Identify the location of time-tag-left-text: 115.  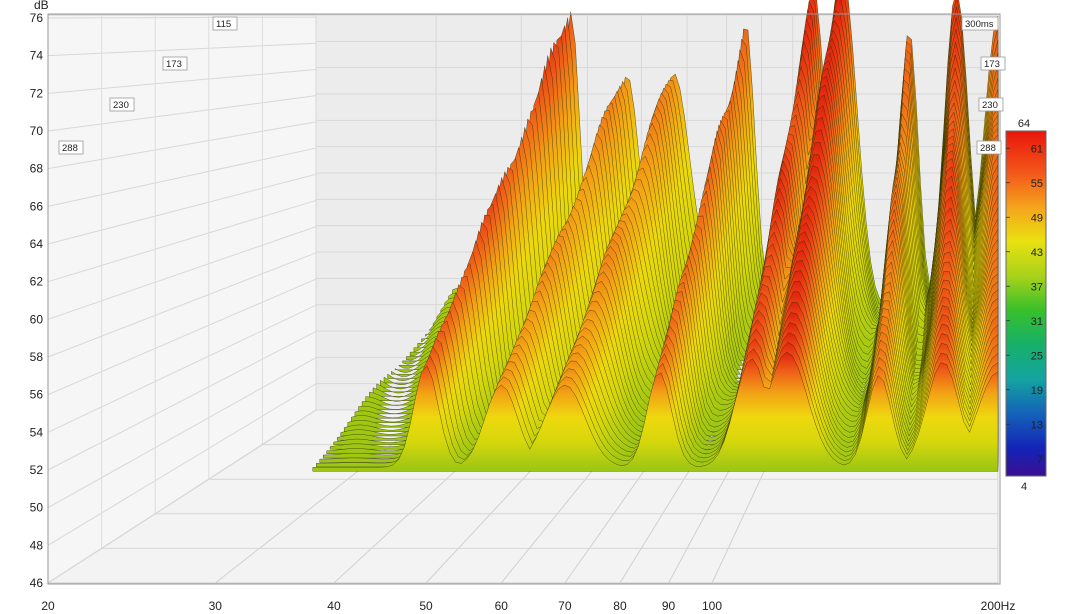
(223, 24).